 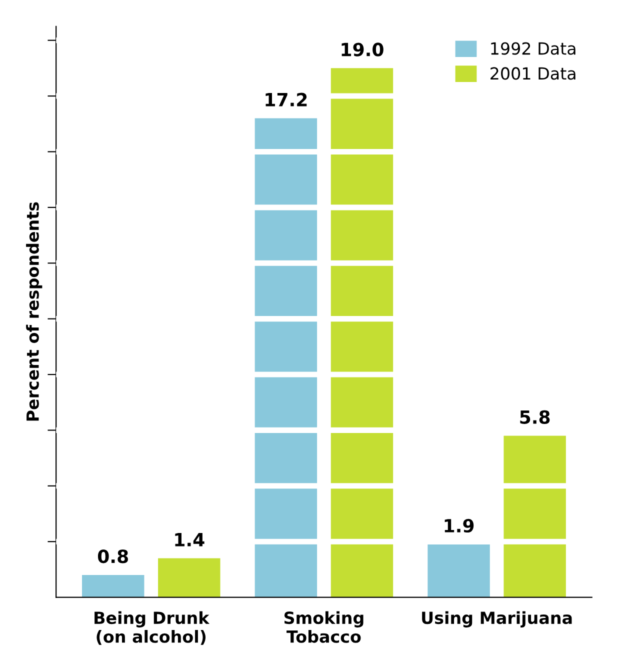 What do you see at coordinates (497, 619) in the screenshot?
I see `x-tick-label: Using Marijuana` at bounding box center [497, 619].